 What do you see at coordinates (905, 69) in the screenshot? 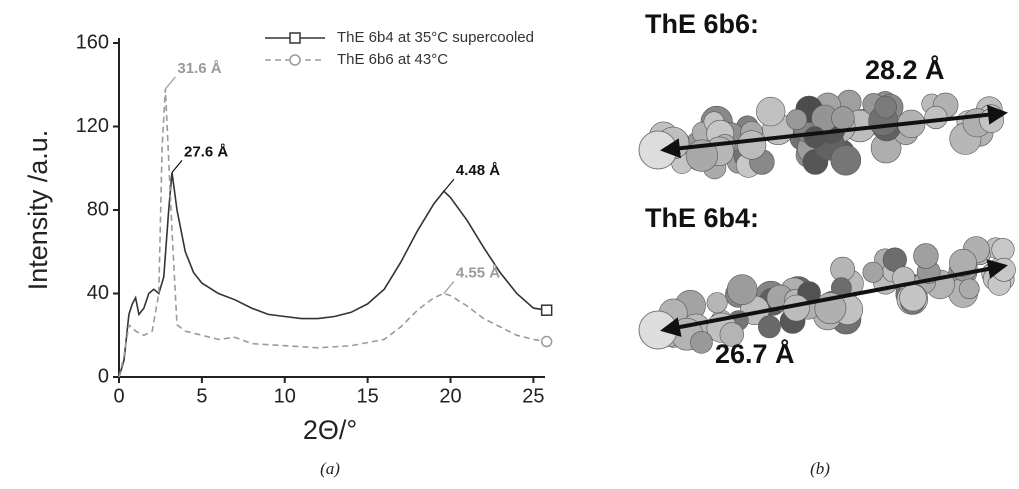
I see `model-length: 28.2 Å` at bounding box center [905, 69].